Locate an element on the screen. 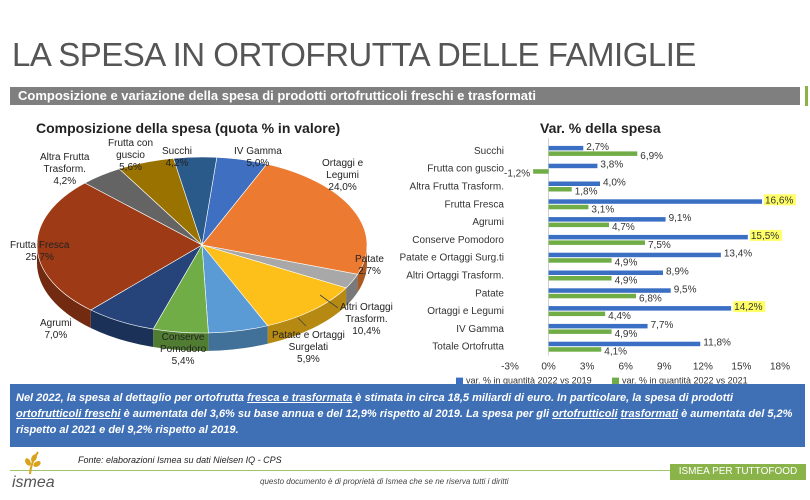 This screenshot has height=500, width=810. pie-label-line: Frutta con is located at coordinates (131, 143).